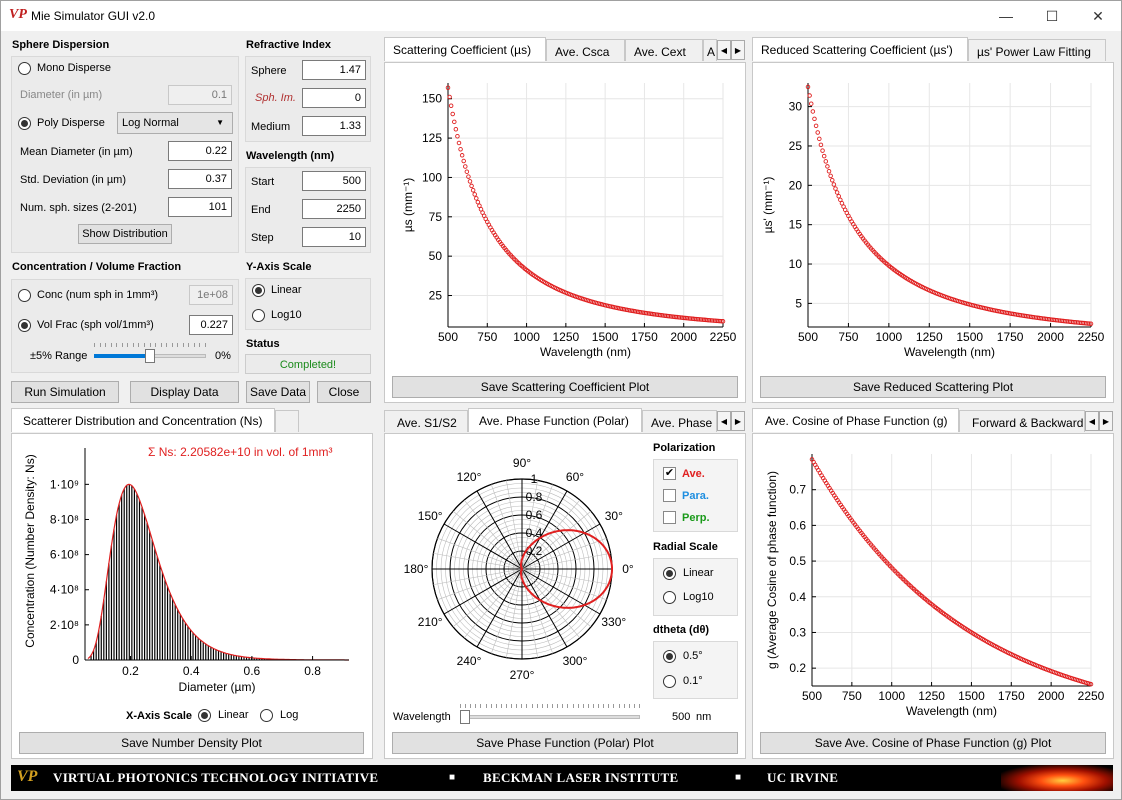 Image resolution: width=1122 pixels, height=800 pixels. Describe the element at coordinates (233, 715) in the screenshot. I see `xaxis-linear-label: Linear` at that location.